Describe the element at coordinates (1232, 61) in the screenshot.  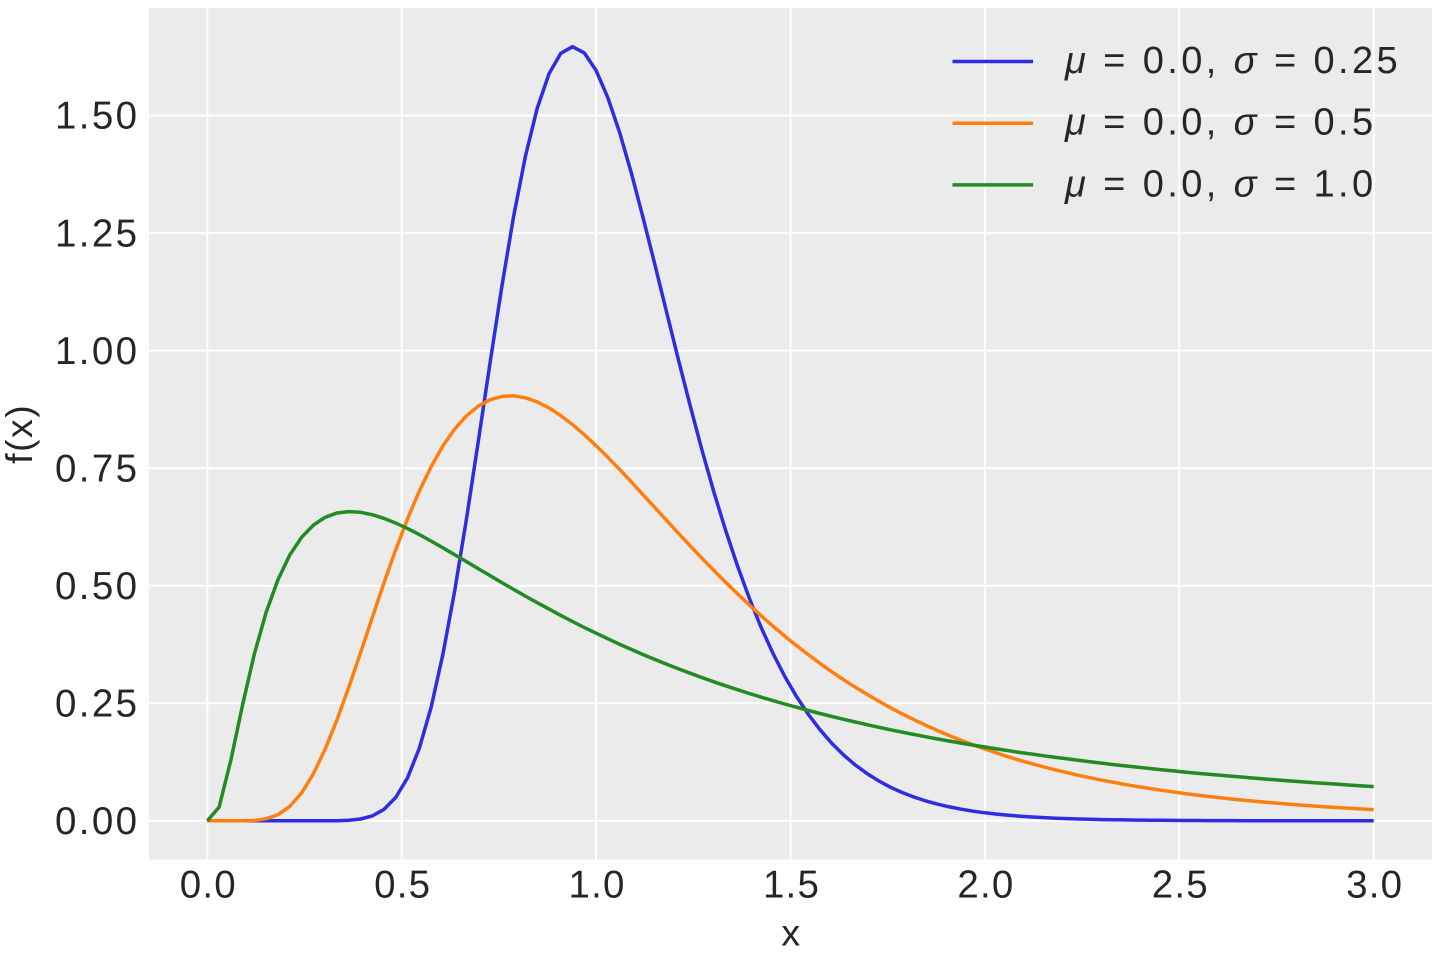
I see `svg-text: μ = 0.0, σ = 0.25` at that location.